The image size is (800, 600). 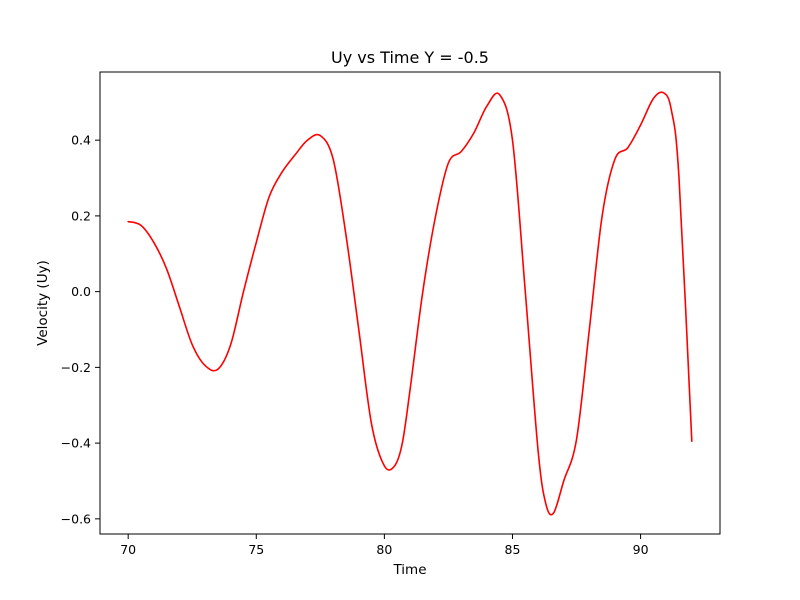 I want to click on y-axis-label: Velocity (Uy), so click(x=43, y=303).